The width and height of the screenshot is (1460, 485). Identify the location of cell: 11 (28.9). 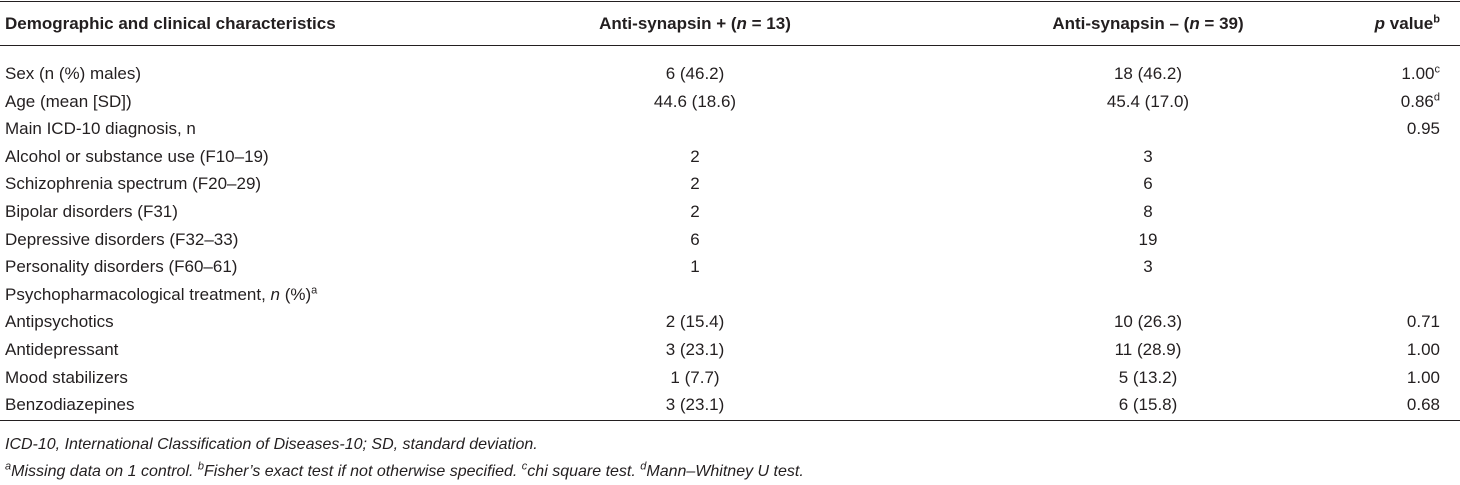
(1148, 349).